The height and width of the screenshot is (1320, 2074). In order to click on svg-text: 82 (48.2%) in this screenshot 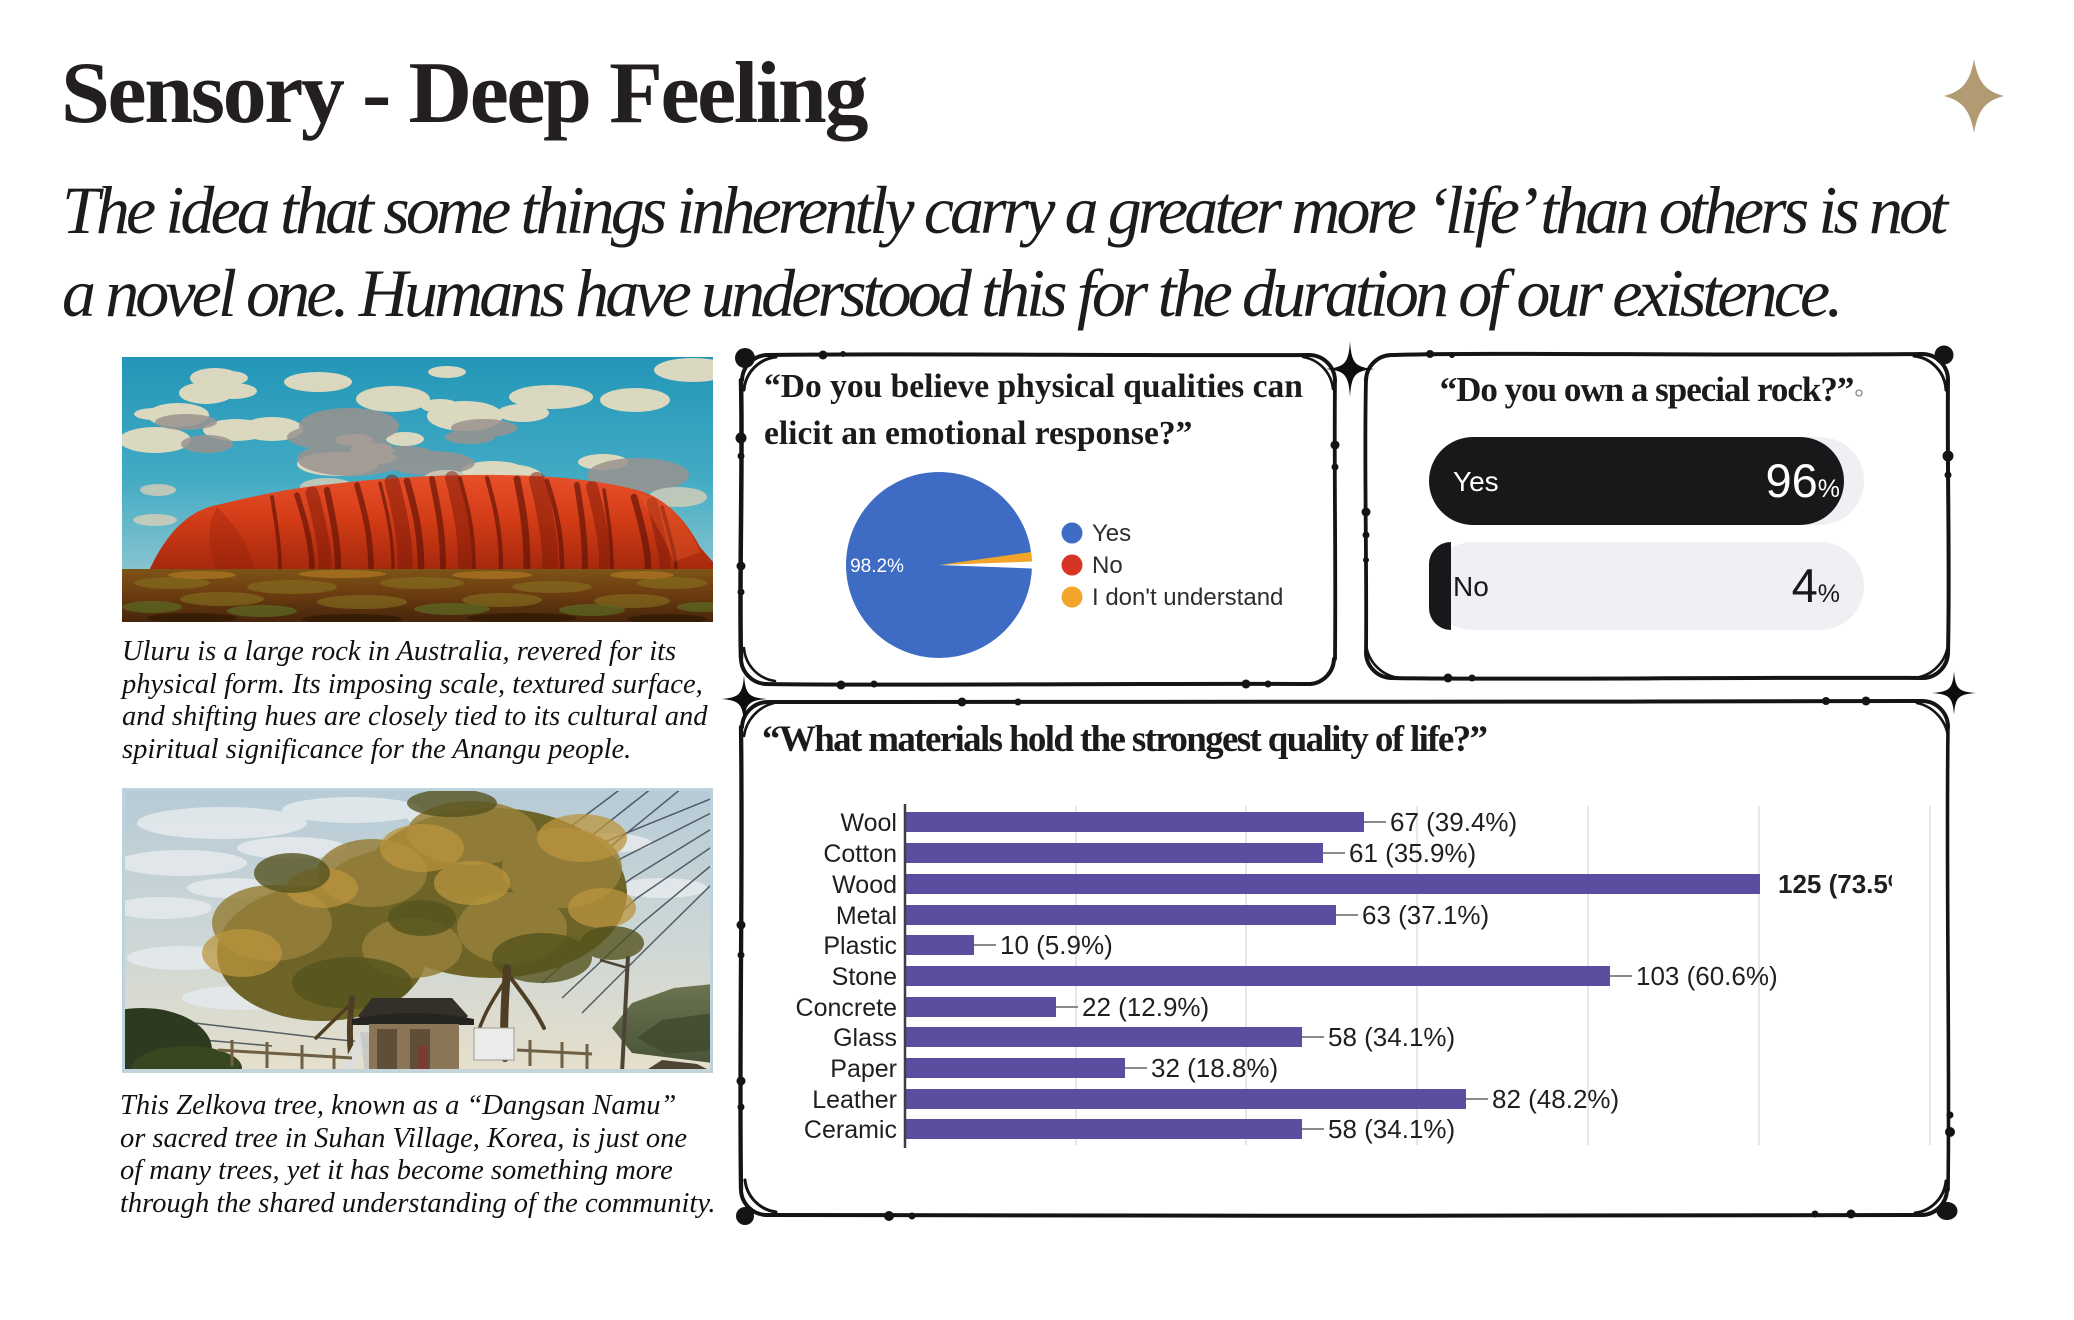, I will do `click(1555, 1099)`.